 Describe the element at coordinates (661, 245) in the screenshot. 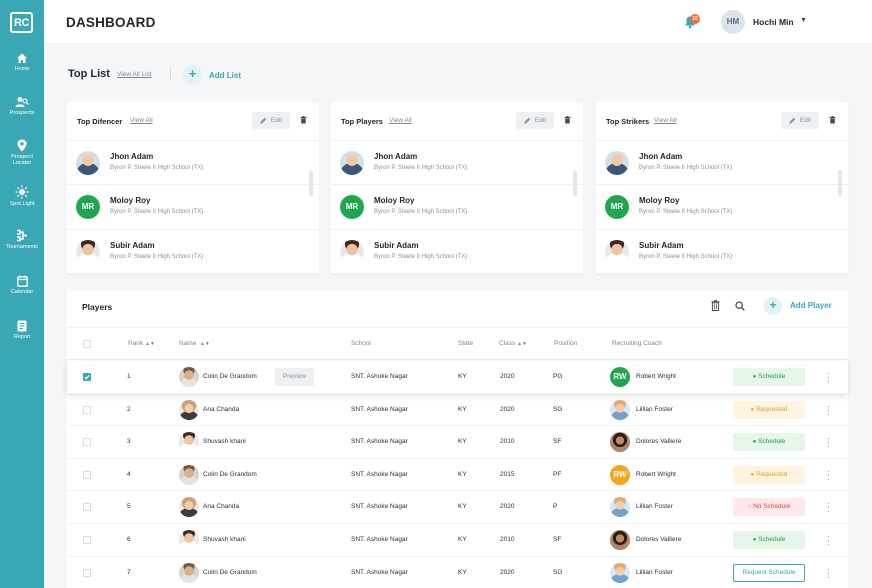

I see `player-name: Subir Adam` at that location.